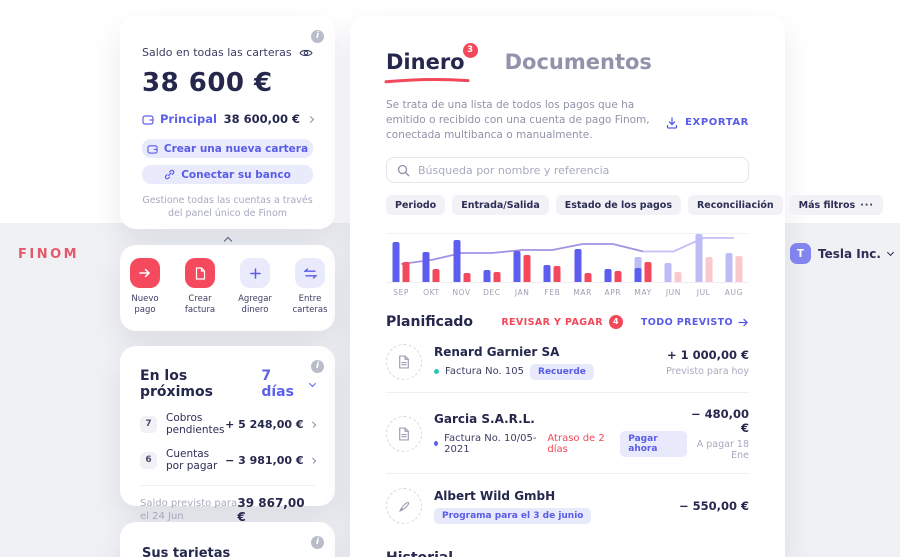 Image resolution: width=900 pixels, height=557 pixels. Describe the element at coordinates (613, 265) in the screenshot. I see `chart-month-group: APR` at that location.